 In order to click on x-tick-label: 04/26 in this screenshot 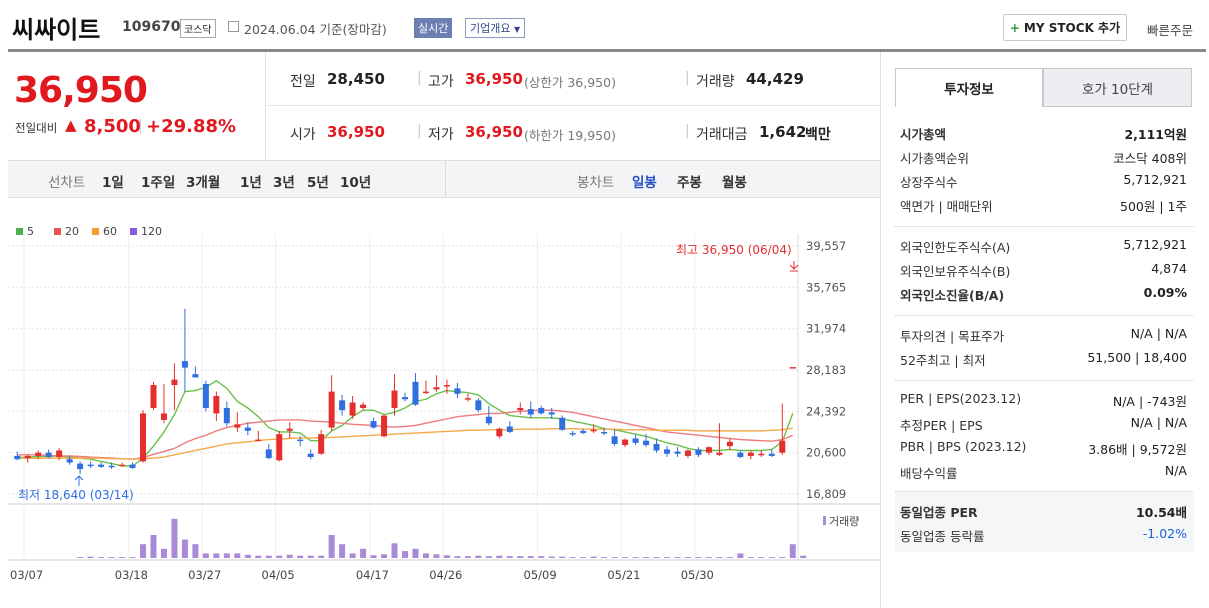, I will do `click(445, 575)`.